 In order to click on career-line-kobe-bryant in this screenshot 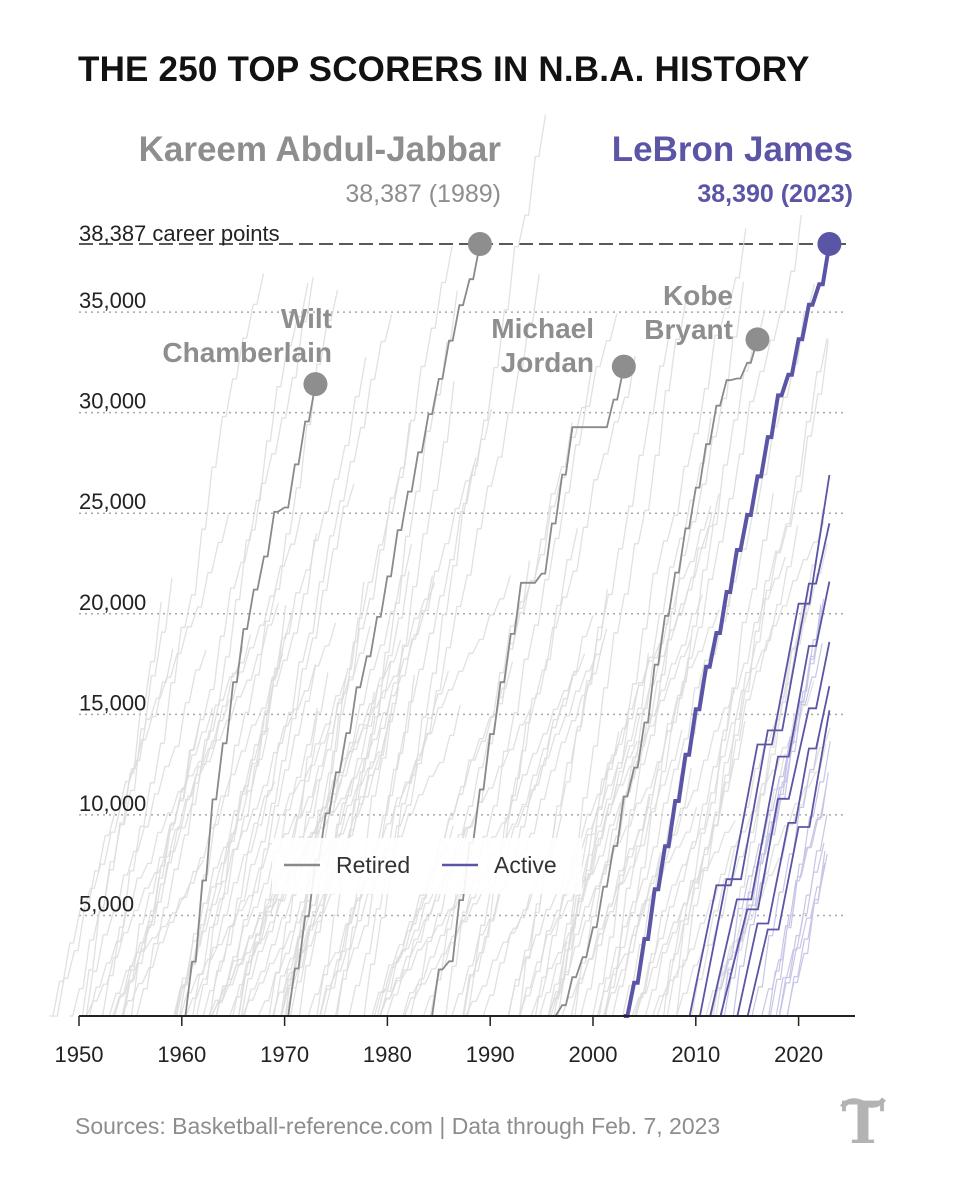, I will do `click(655, 678)`.